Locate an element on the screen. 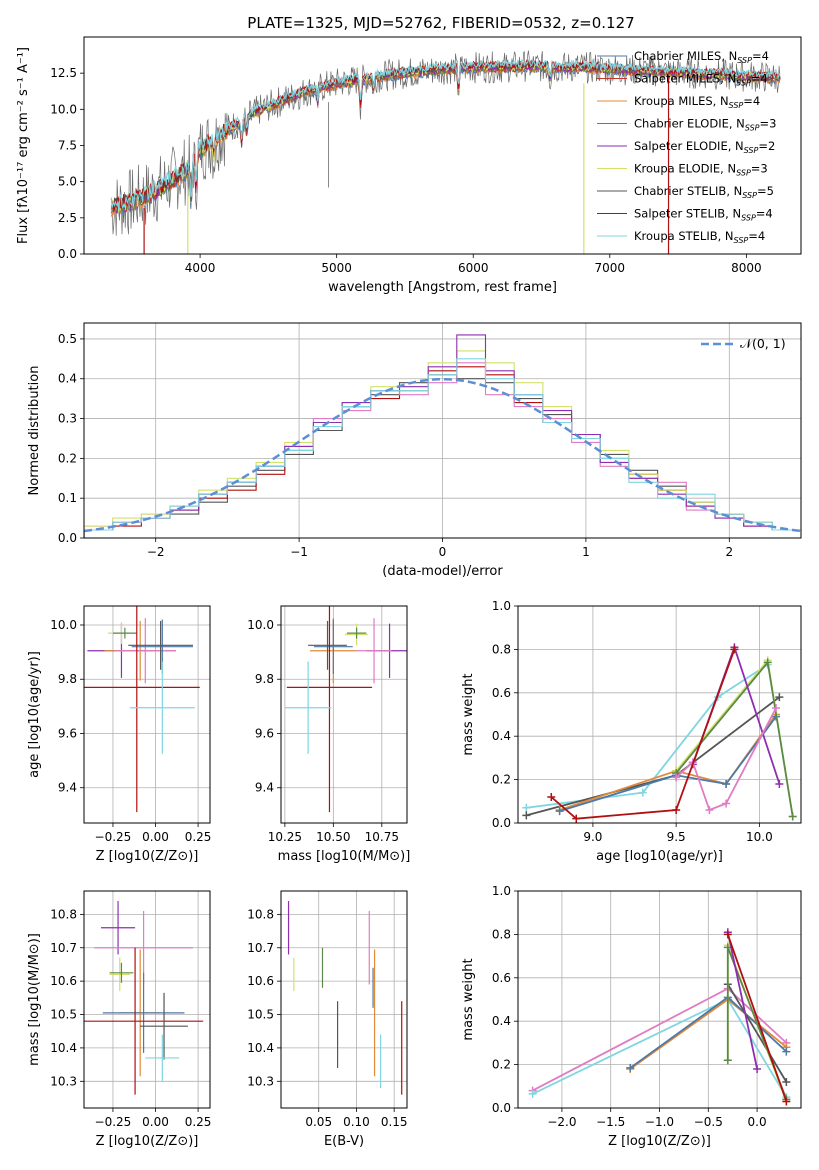 Image resolution: width=819 pixels, height=1170 pixels. mass_vs_ebv-ytick-label: 10.4 is located at coordinates (260, 1048).